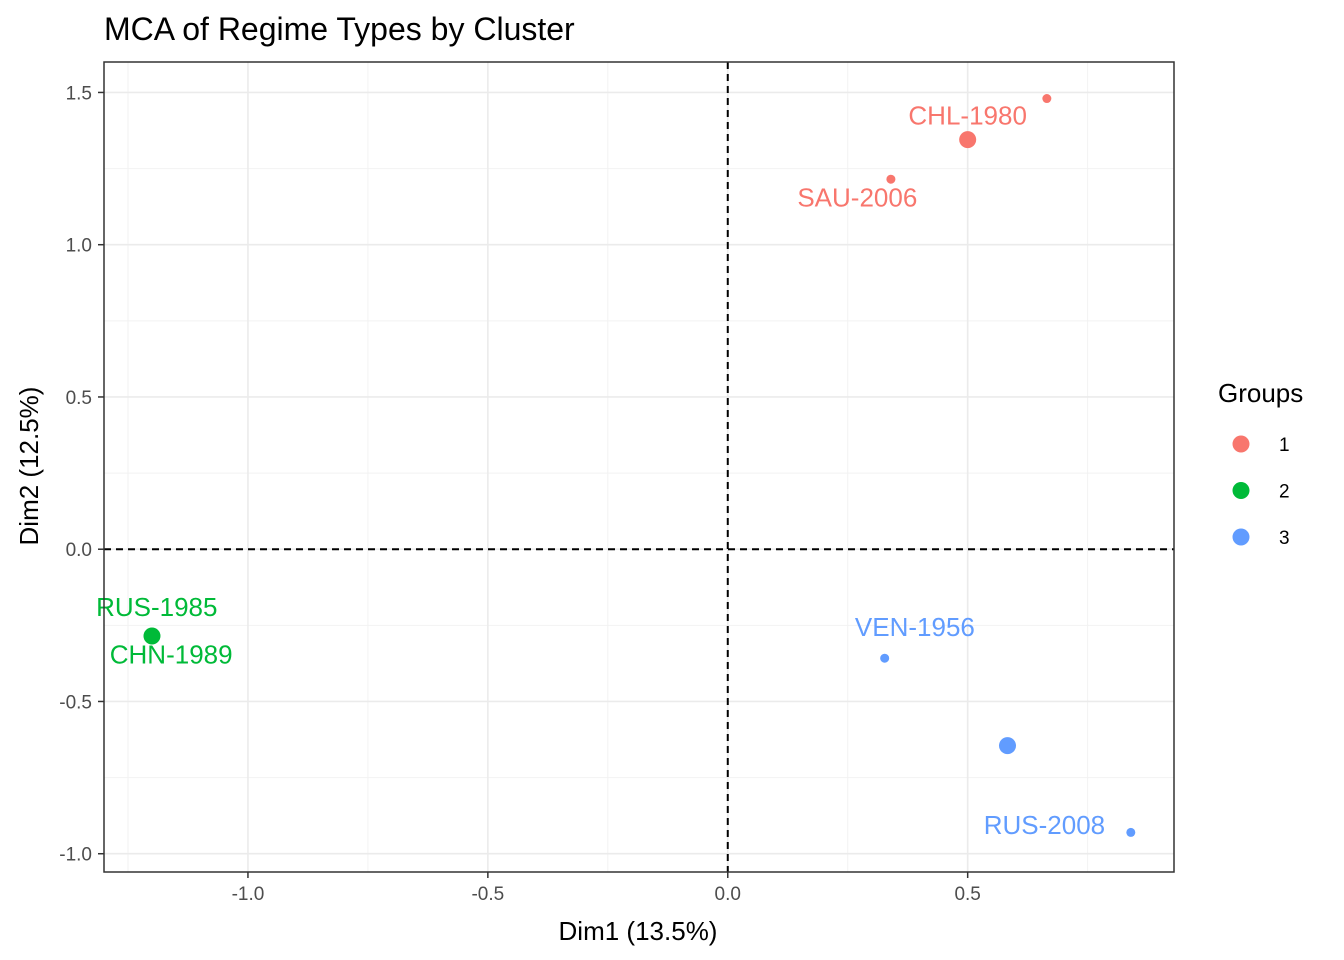 The width and height of the screenshot is (1344, 960). Describe the element at coordinates (1284, 492) in the screenshot. I see `legend-label-2: 2` at that location.